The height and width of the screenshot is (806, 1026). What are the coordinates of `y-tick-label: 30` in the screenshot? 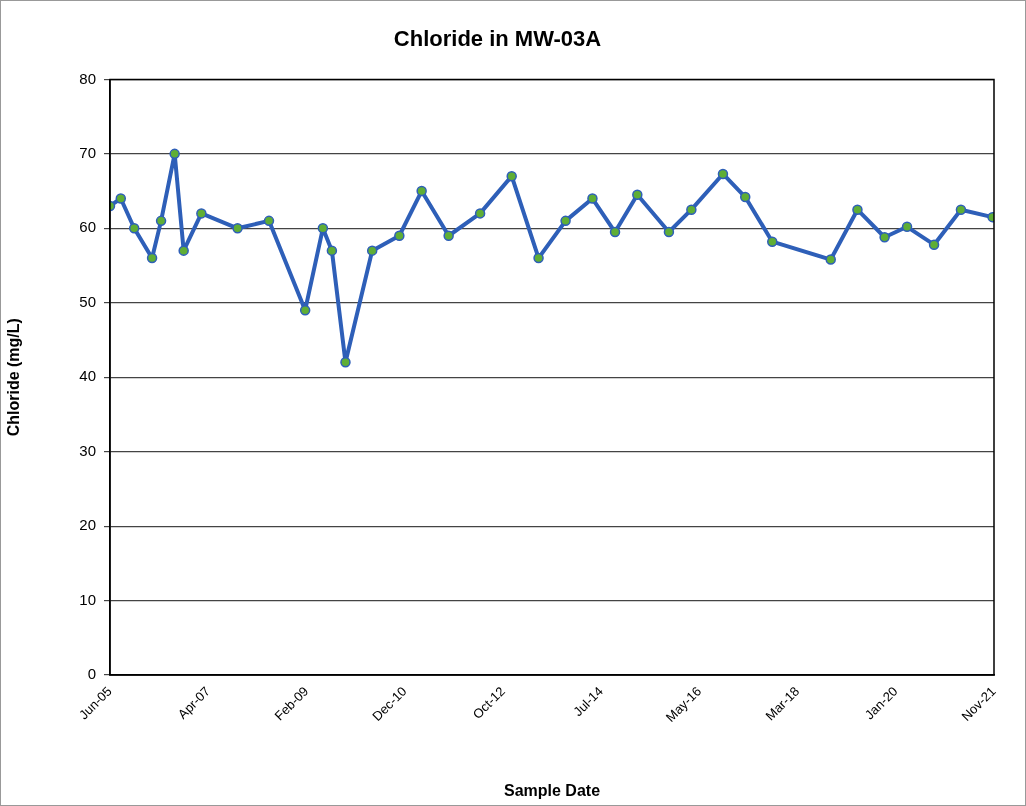 It's located at (87, 450).